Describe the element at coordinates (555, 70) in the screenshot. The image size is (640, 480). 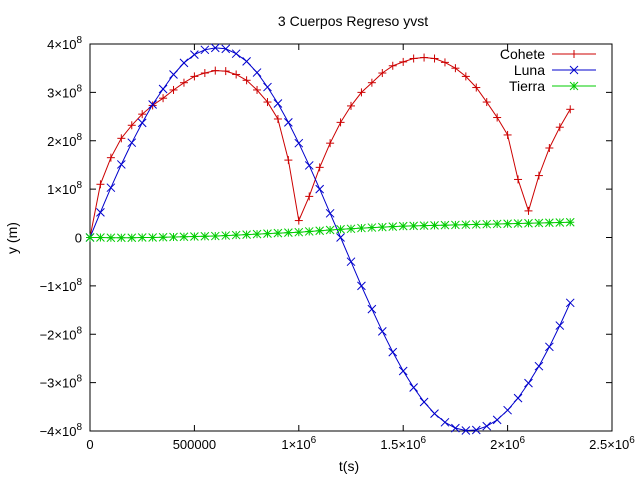
I see `legend-item-luna: Luna` at that location.